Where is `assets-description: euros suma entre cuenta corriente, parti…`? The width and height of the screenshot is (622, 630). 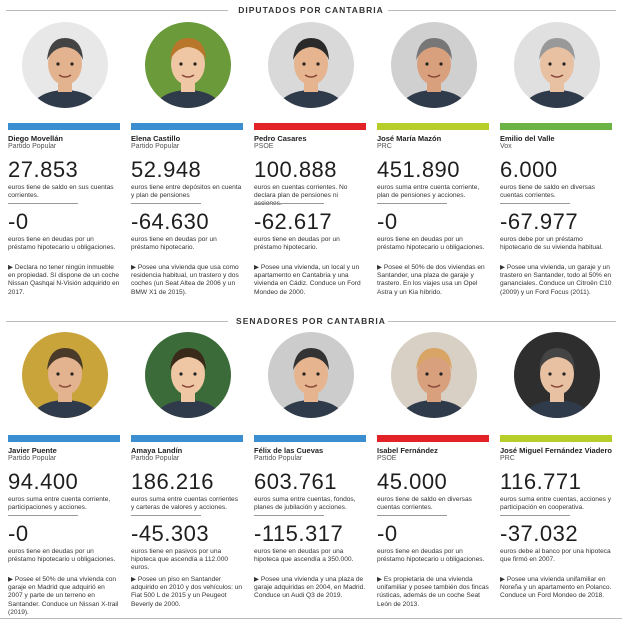 assets-description: euros suma entre cuenta corriente, parti… is located at coordinates (59, 504).